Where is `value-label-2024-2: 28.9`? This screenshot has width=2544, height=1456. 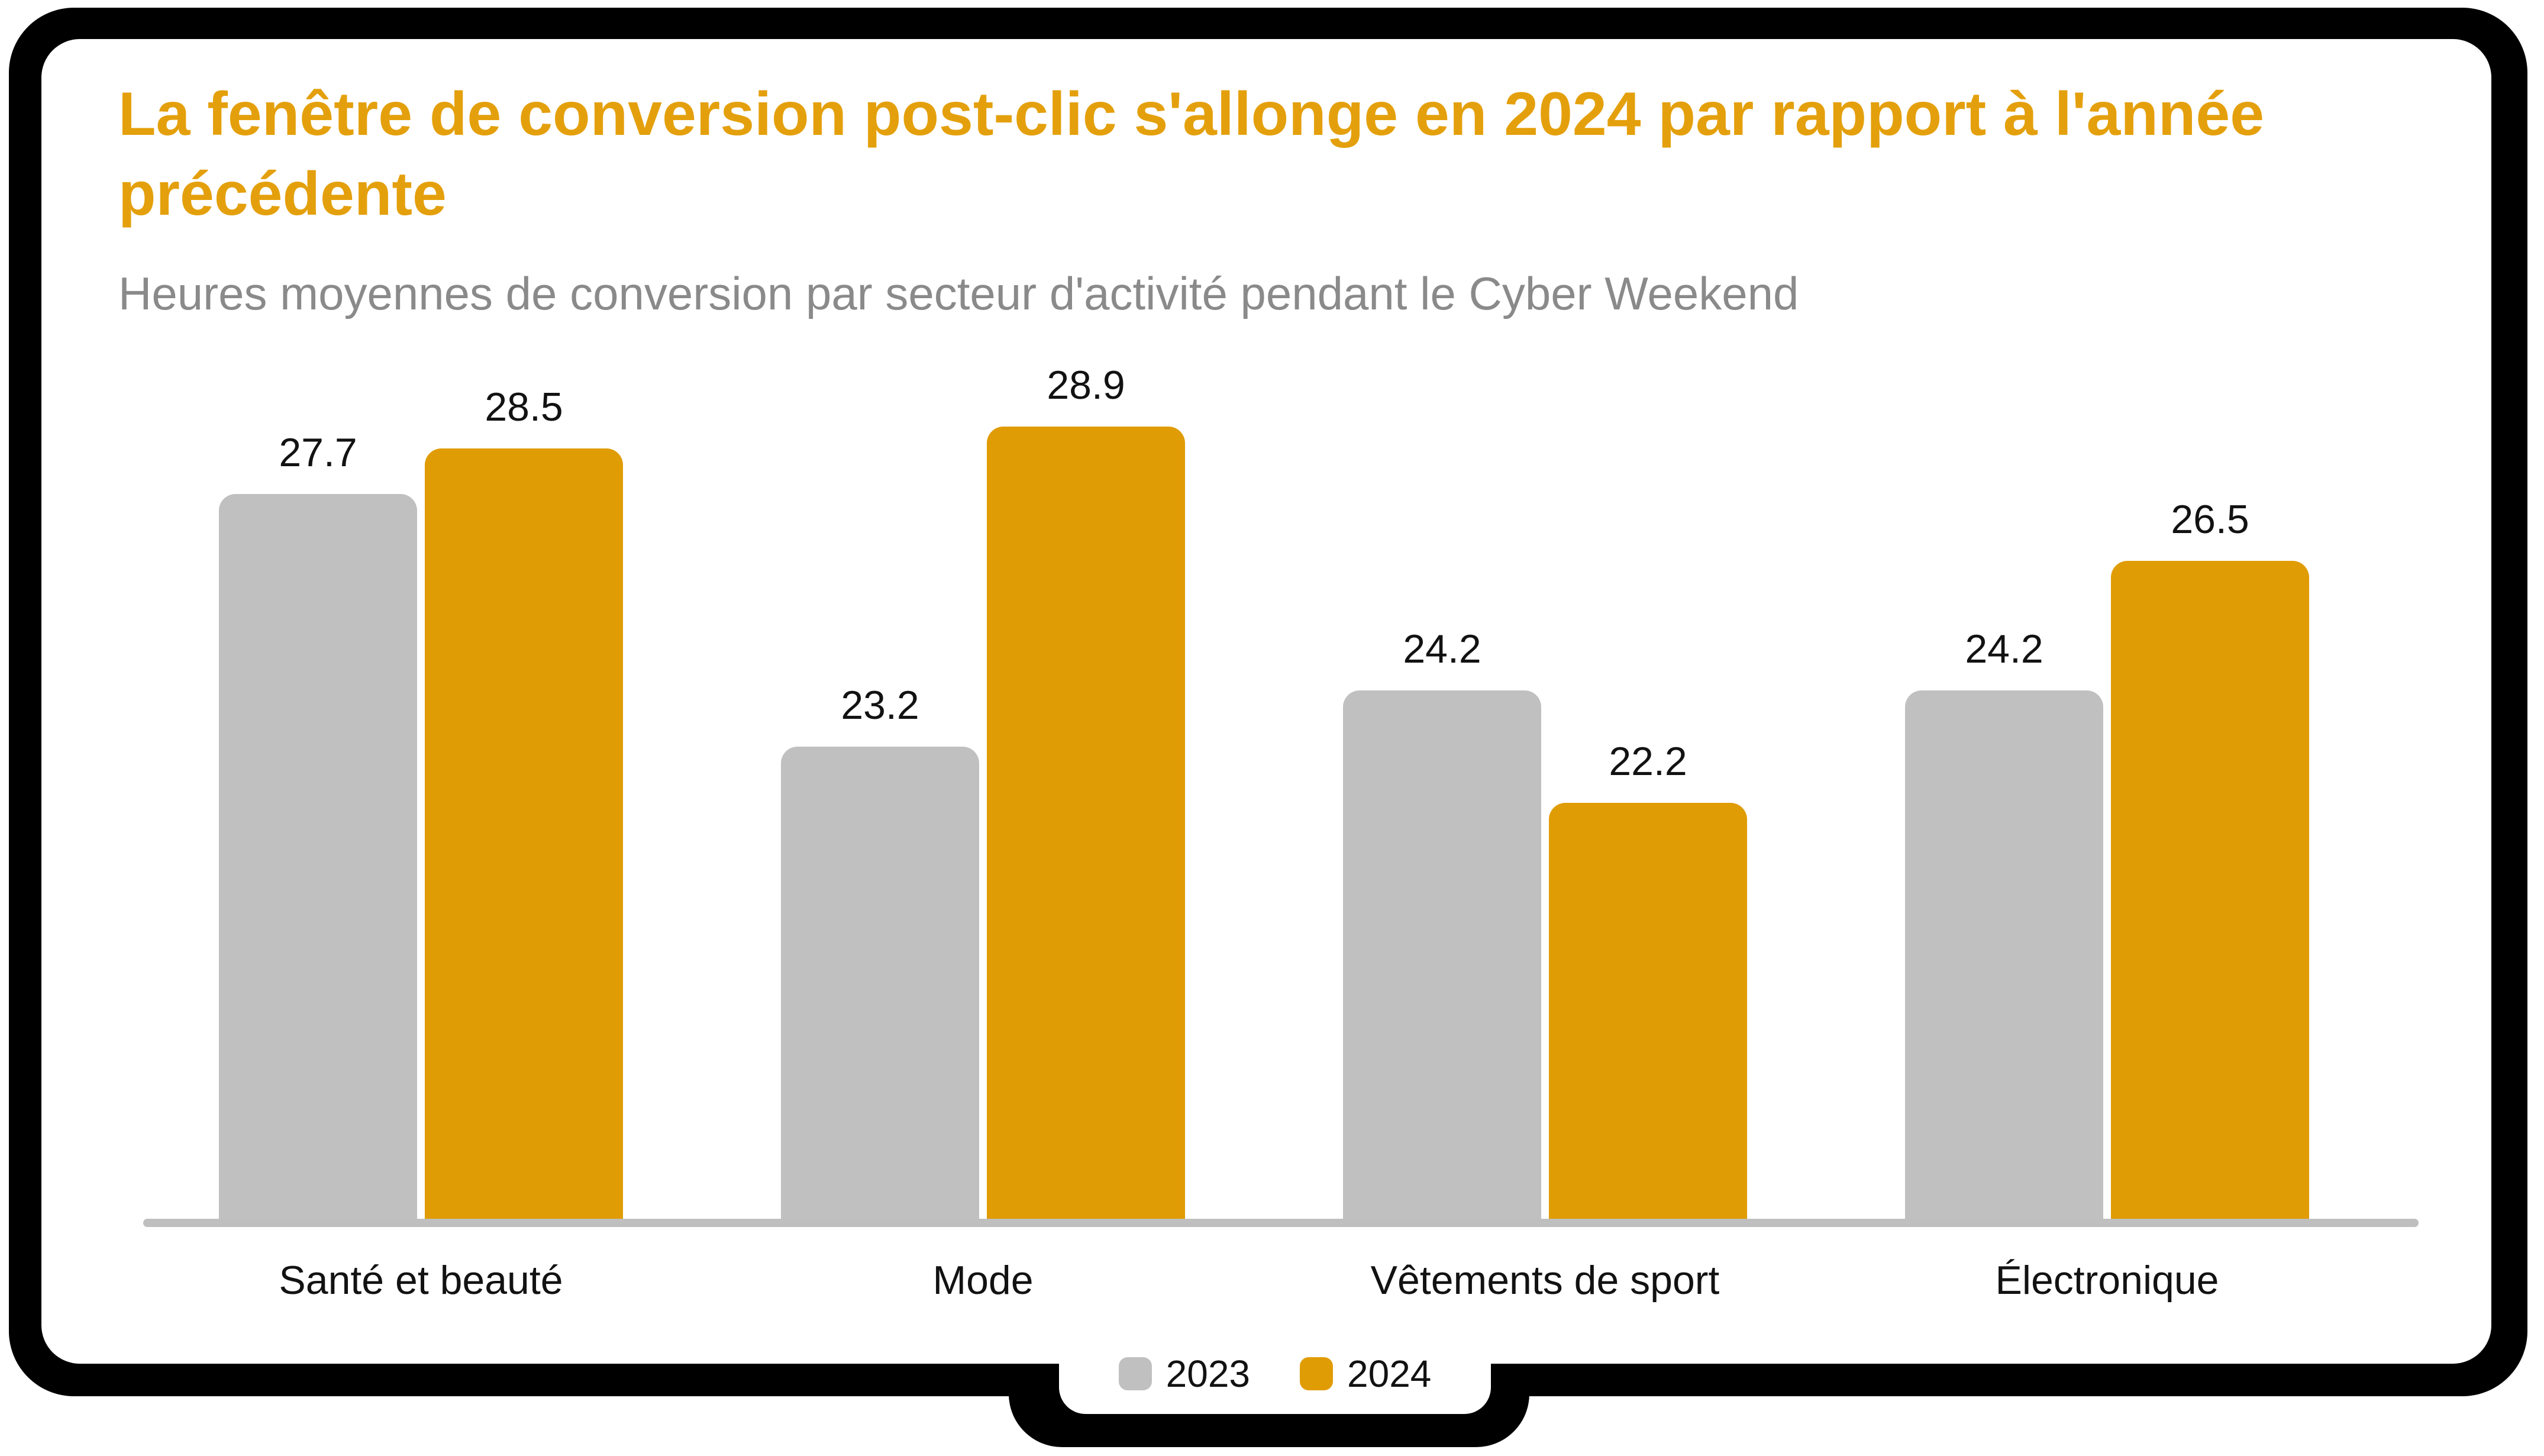 value-label-2024-2: 28.9 is located at coordinates (1086, 385).